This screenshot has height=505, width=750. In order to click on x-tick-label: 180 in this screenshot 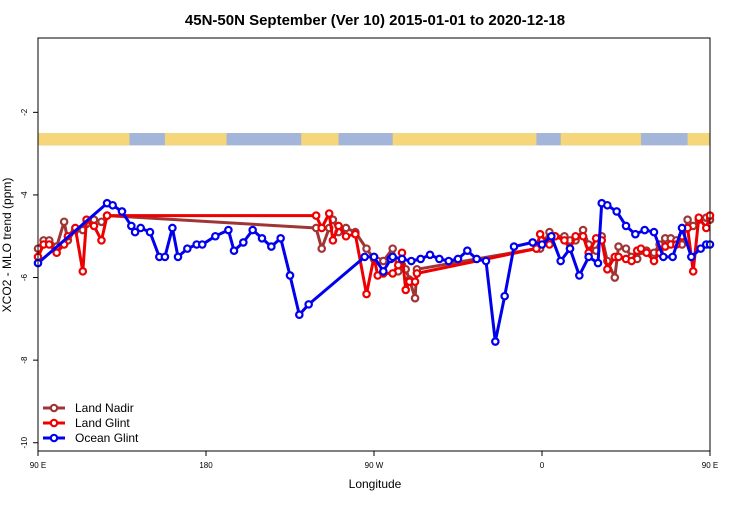, I will do `click(206, 465)`.